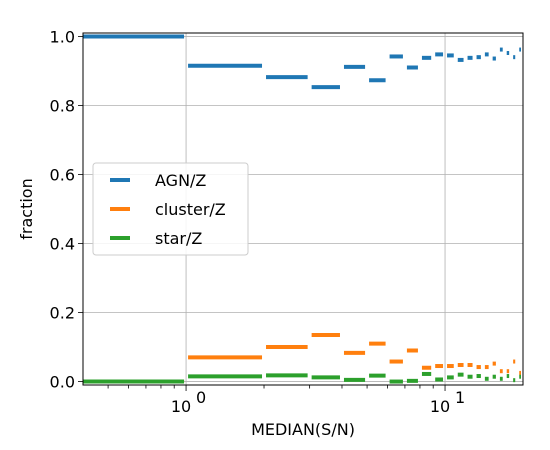 The width and height of the screenshot is (550, 450). Describe the element at coordinates (62, 174) in the screenshot. I see `y-tick-label: 0.6` at that location.